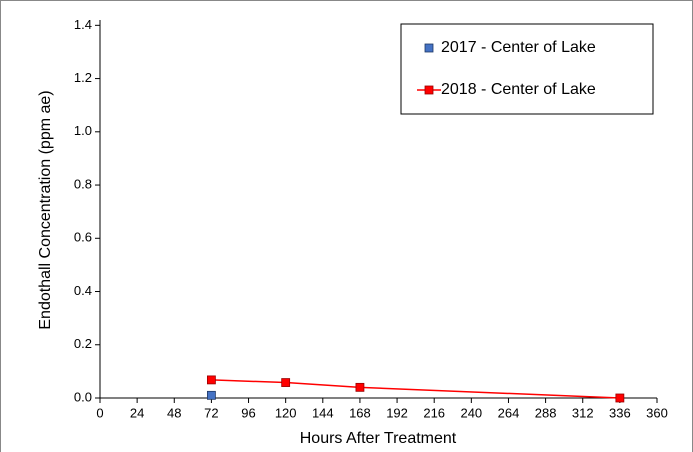  Describe the element at coordinates (83, 290) in the screenshot. I see `y-tick-label: 0.4` at that location.